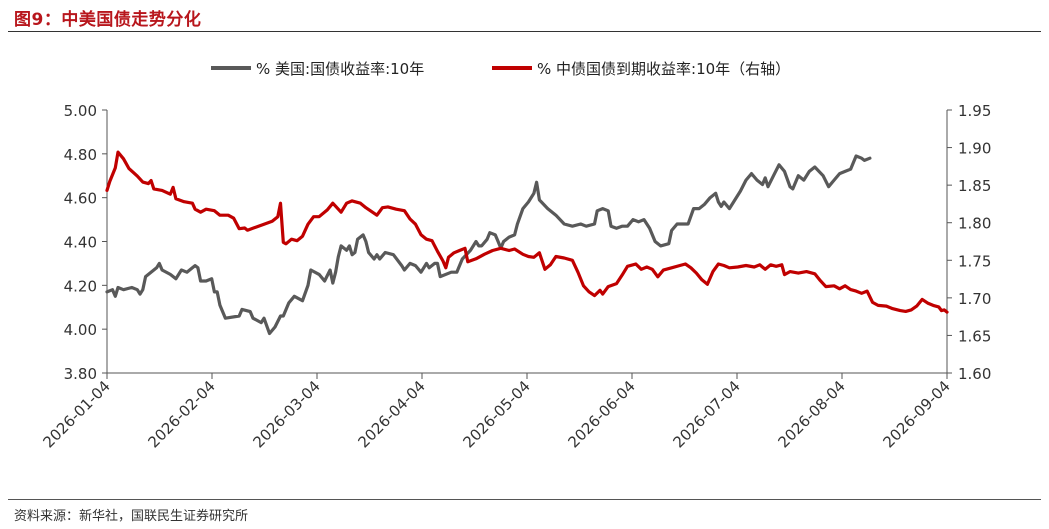 The image size is (1049, 529). Describe the element at coordinates (80, 374) in the screenshot. I see `y-left-tick-label: 3.80` at that location.